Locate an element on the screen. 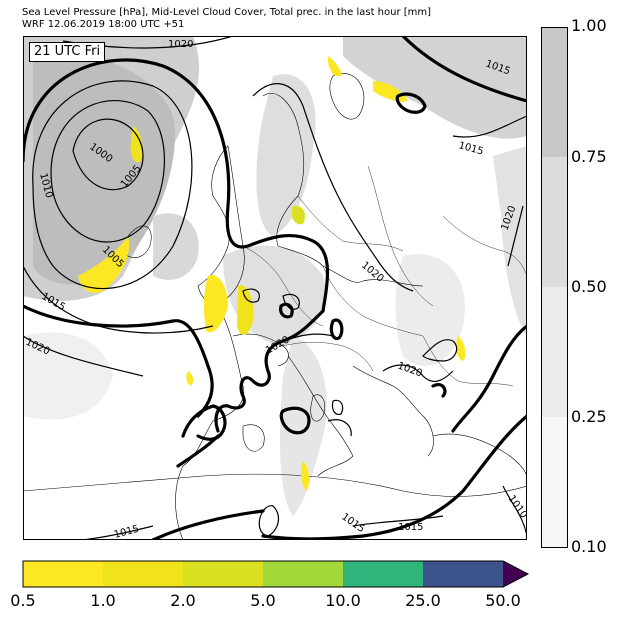 The width and height of the screenshot is (618, 621). precip-tick-label: 10.0 is located at coordinates (343, 600).